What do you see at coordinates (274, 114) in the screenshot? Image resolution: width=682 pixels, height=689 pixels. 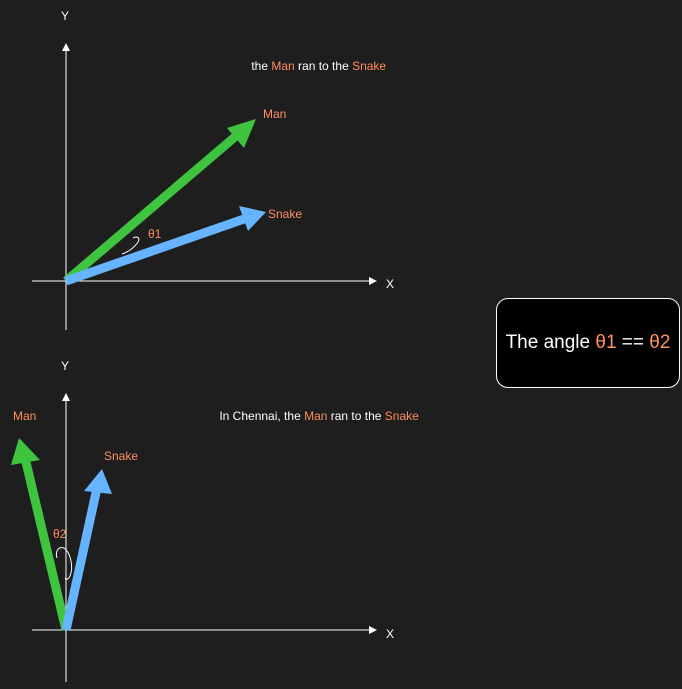 I see `top-man-label: Man` at bounding box center [274, 114].